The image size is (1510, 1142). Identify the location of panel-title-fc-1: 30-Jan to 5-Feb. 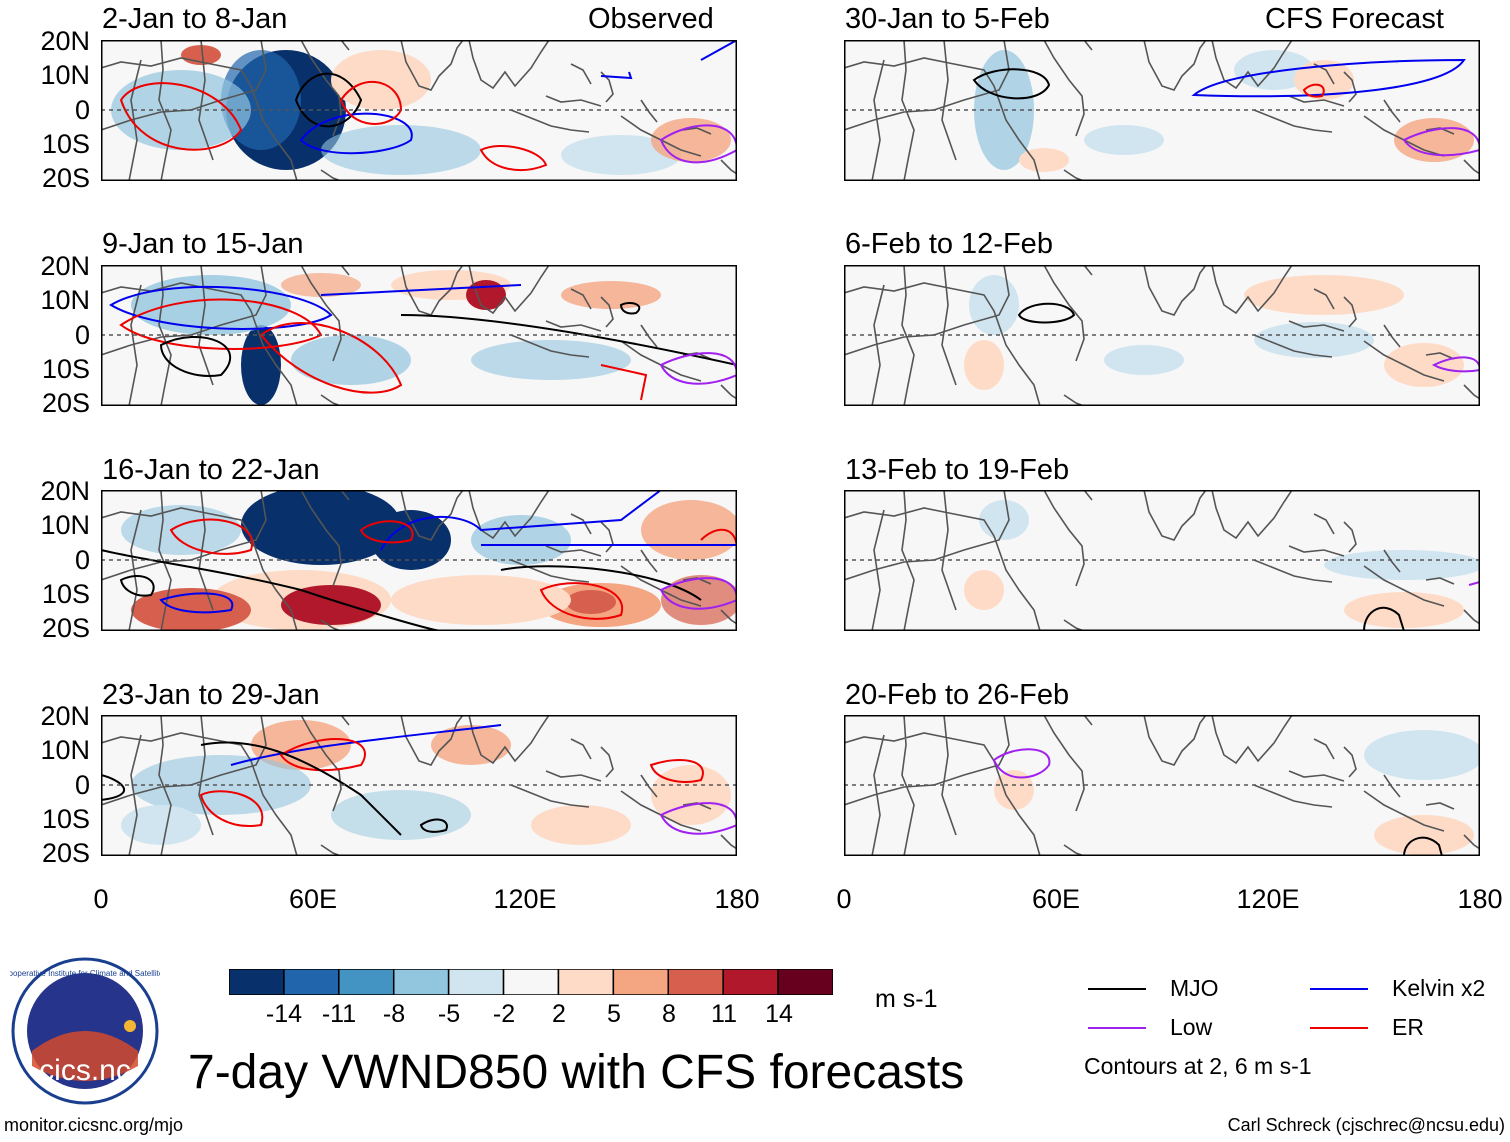
(947, 19).